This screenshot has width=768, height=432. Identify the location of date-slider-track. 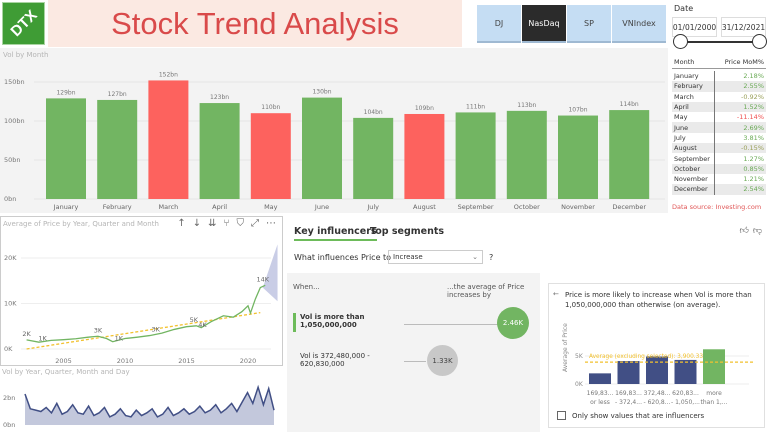
(720, 42).